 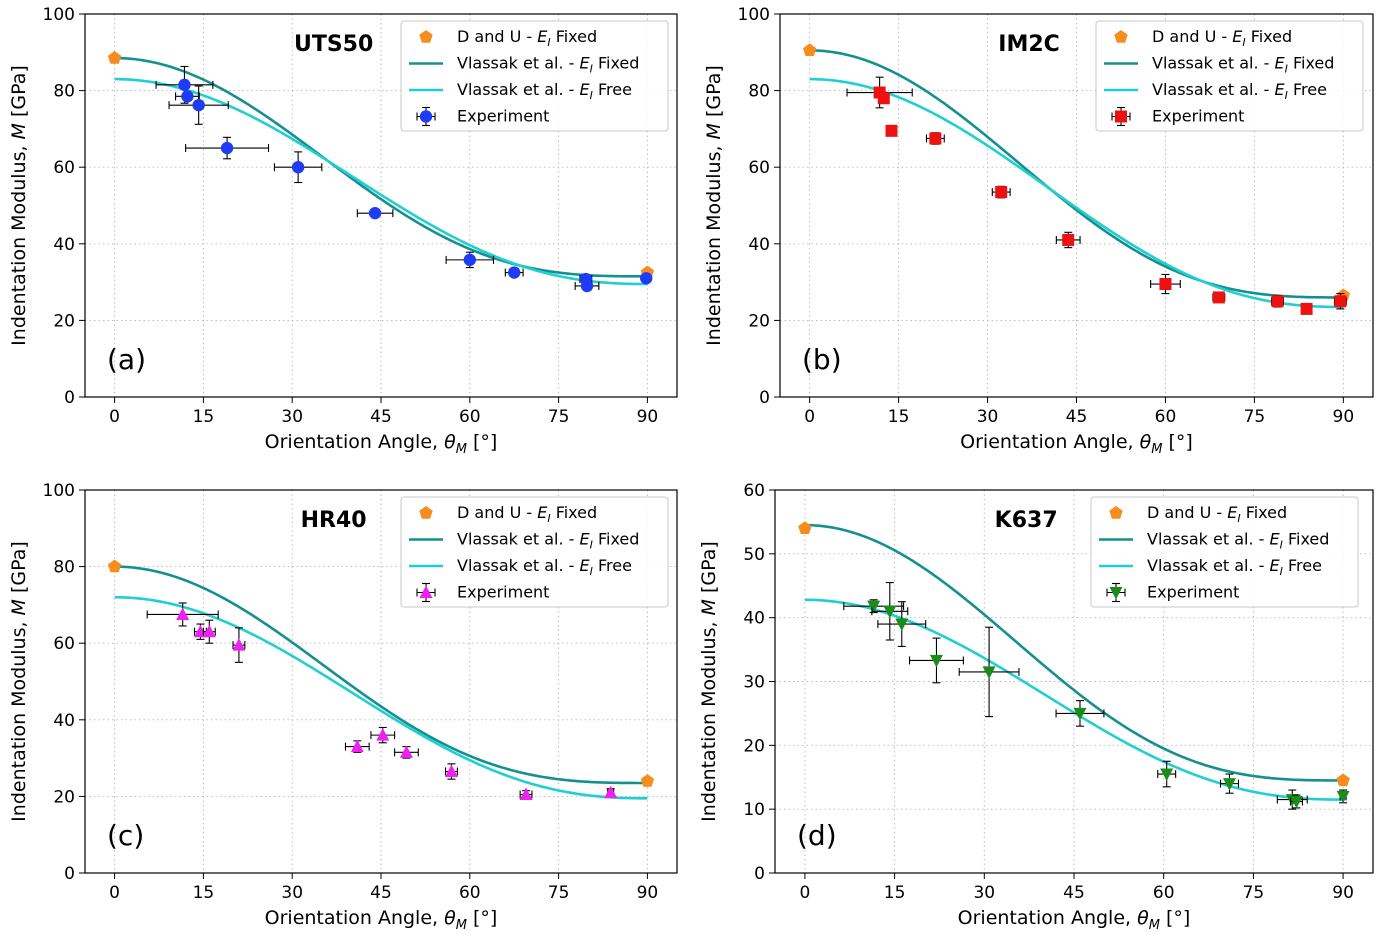 I want to click on y-tick-label: 10, so click(x=754, y=810).